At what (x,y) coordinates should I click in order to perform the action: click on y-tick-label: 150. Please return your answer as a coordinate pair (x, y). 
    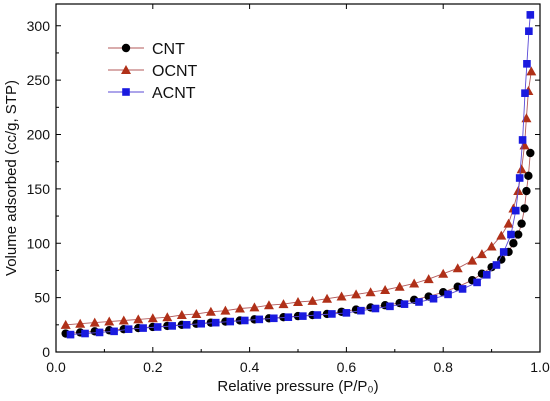
    Looking at the image, I should click on (39, 189).